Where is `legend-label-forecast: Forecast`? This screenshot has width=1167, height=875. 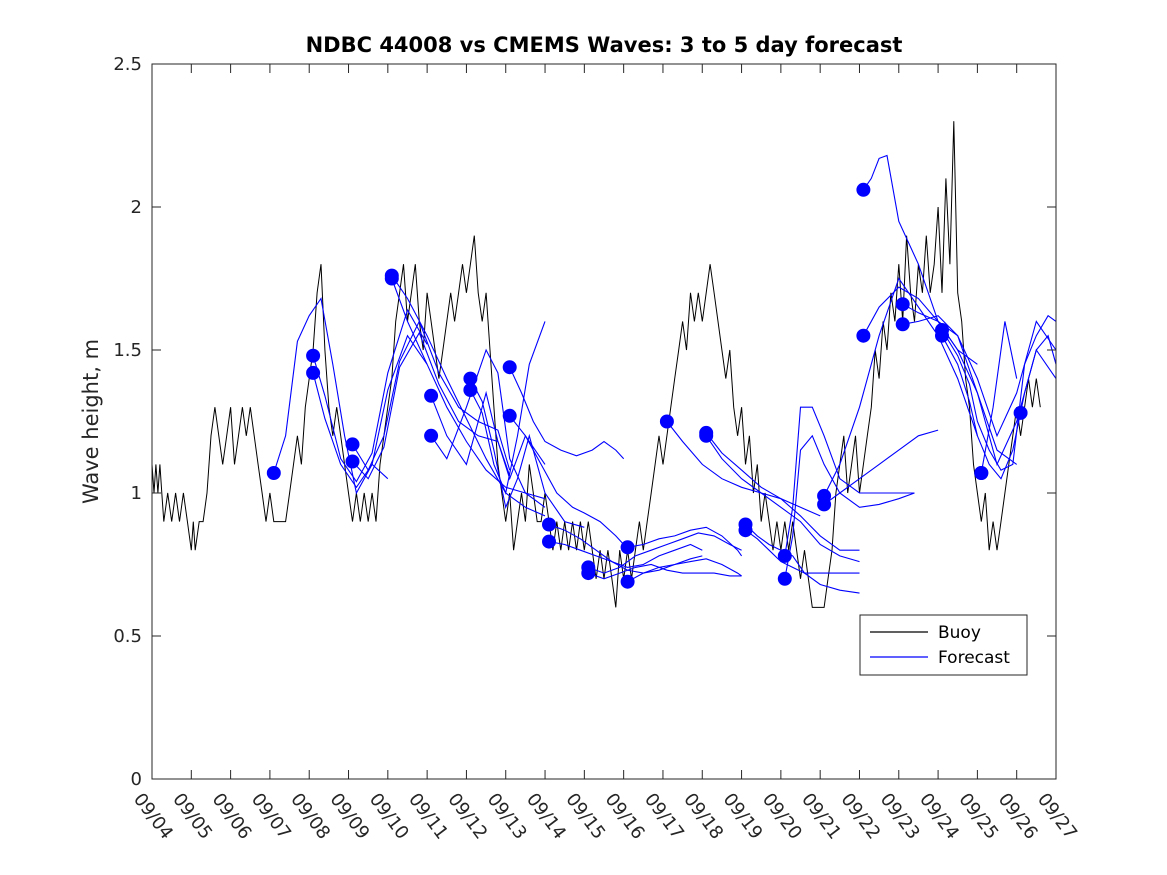 legend-label-forecast: Forecast is located at coordinates (974, 658).